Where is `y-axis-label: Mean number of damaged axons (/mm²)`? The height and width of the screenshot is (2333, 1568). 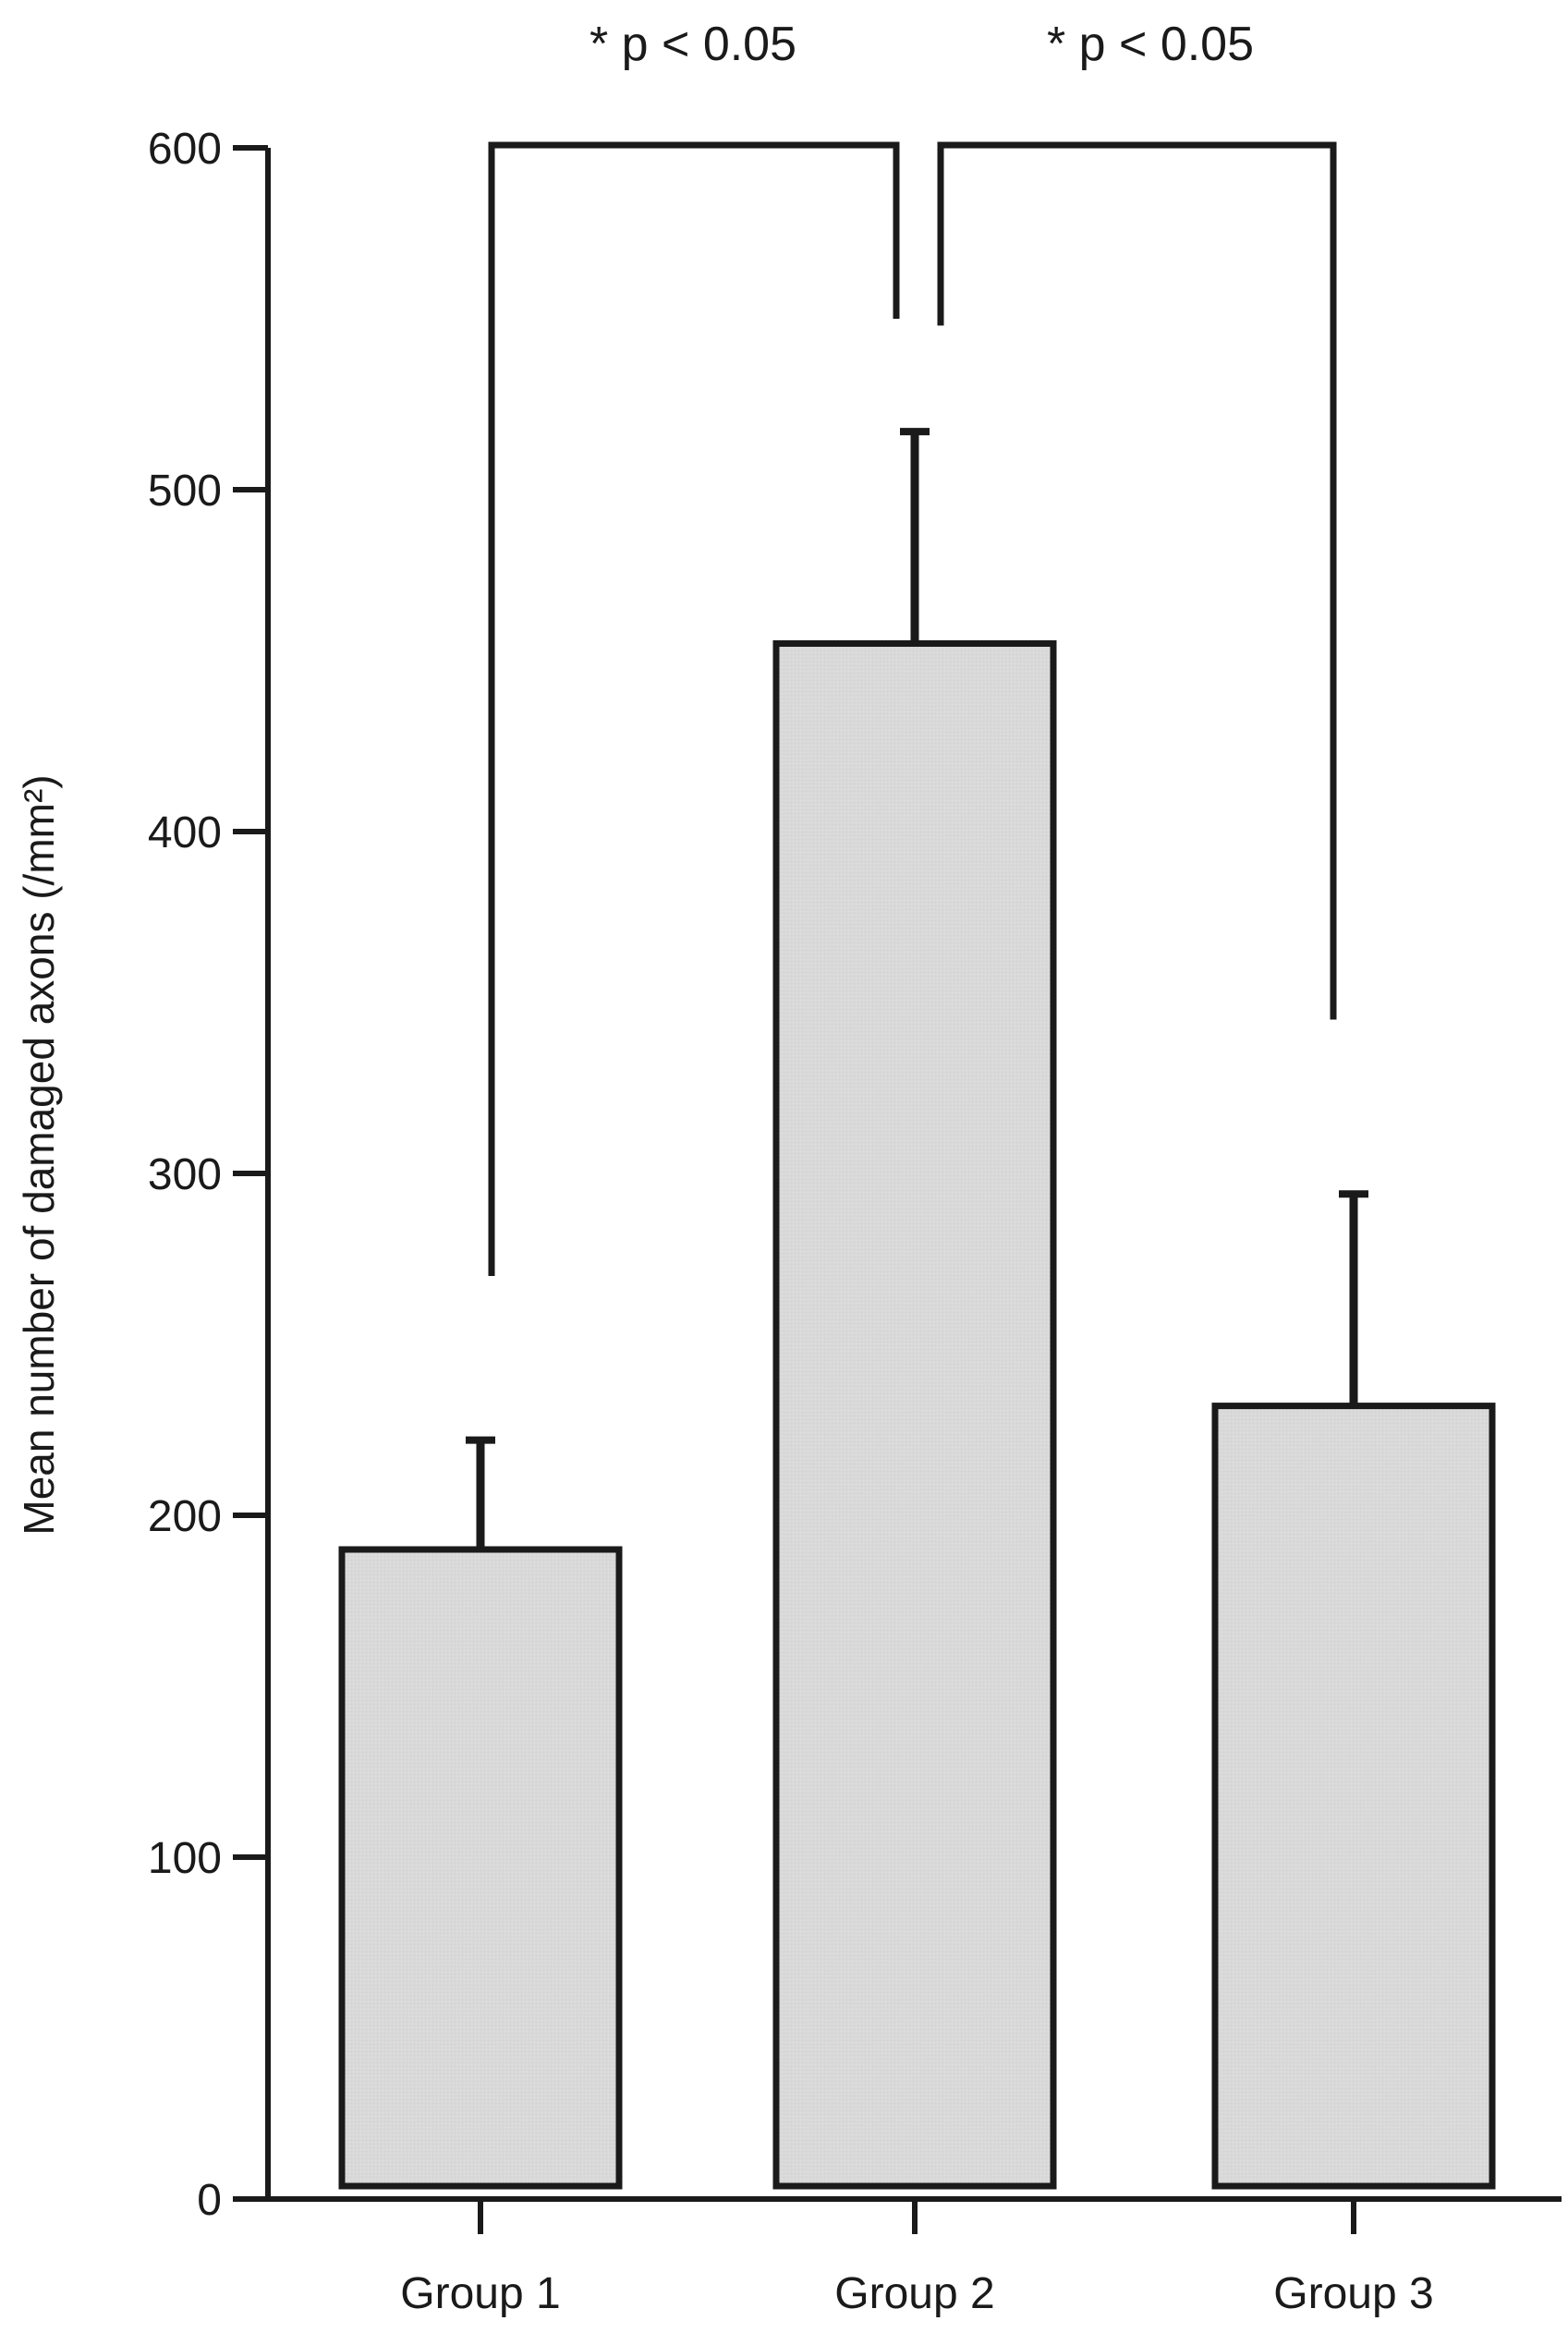
y-axis-label: Mean number of damaged axons (/mm²) is located at coordinates (39, 1154).